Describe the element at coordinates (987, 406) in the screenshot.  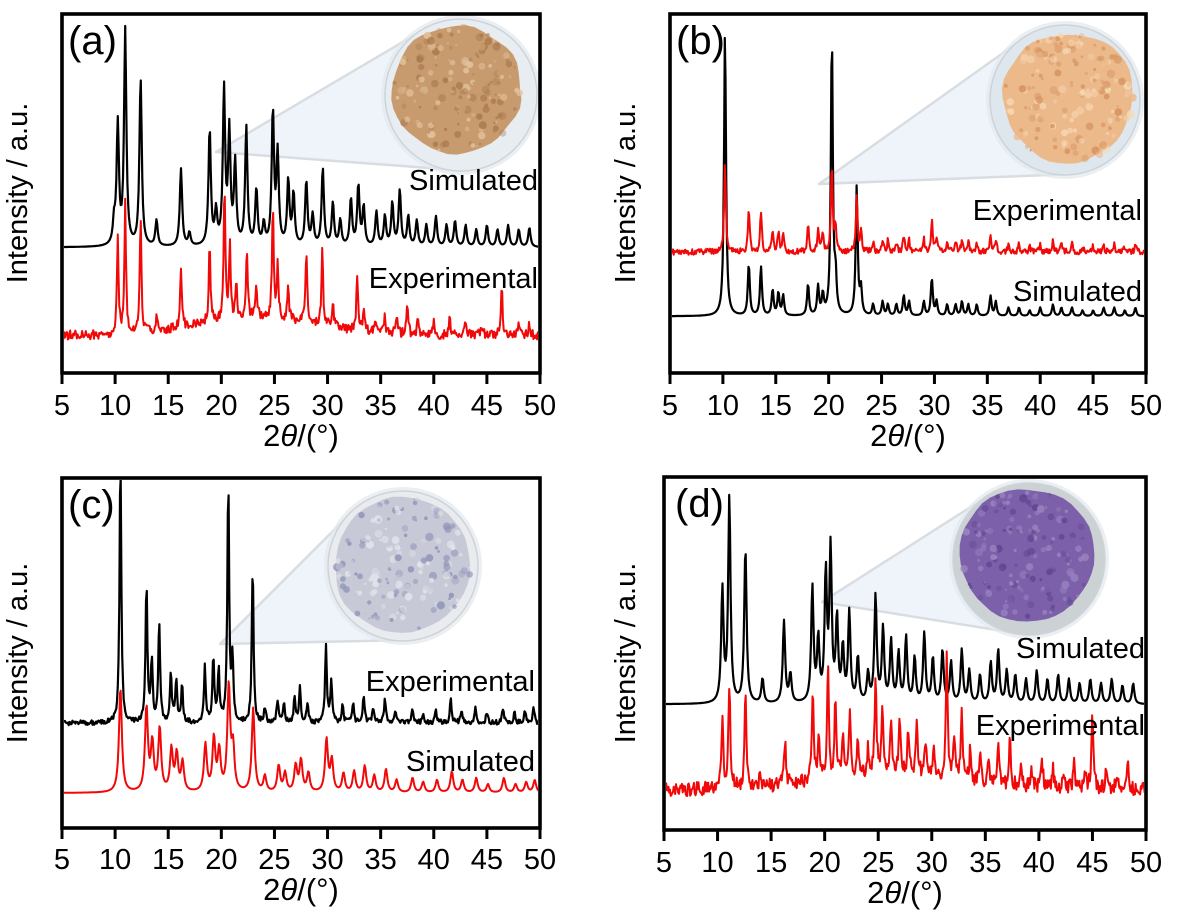
I see `x-tick-label: 35` at that location.